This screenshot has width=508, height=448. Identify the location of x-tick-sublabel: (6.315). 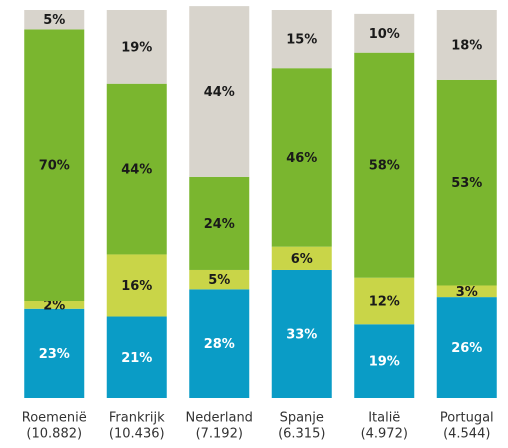
(301, 434).